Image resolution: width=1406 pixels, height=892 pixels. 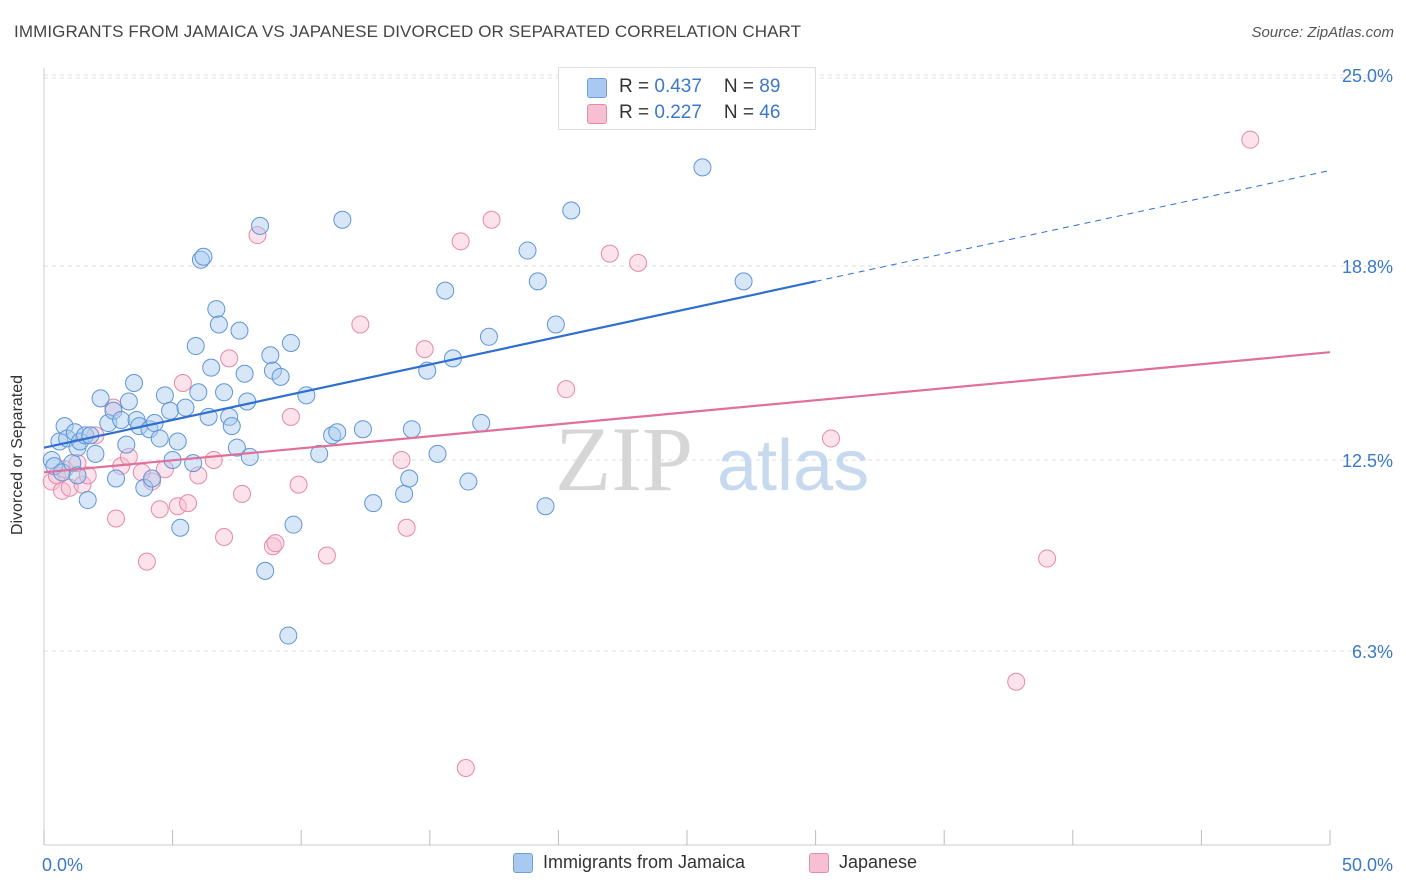 I want to click on trend-line-jamaica-extension, so click(x=1073, y=225).